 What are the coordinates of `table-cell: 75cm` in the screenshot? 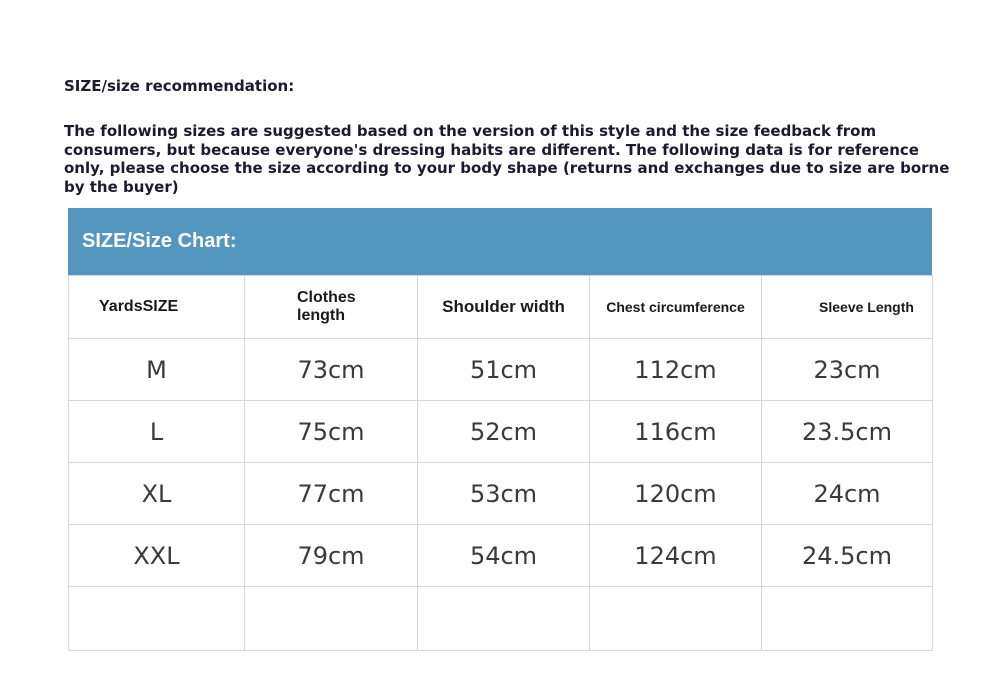 It's located at (331, 431).